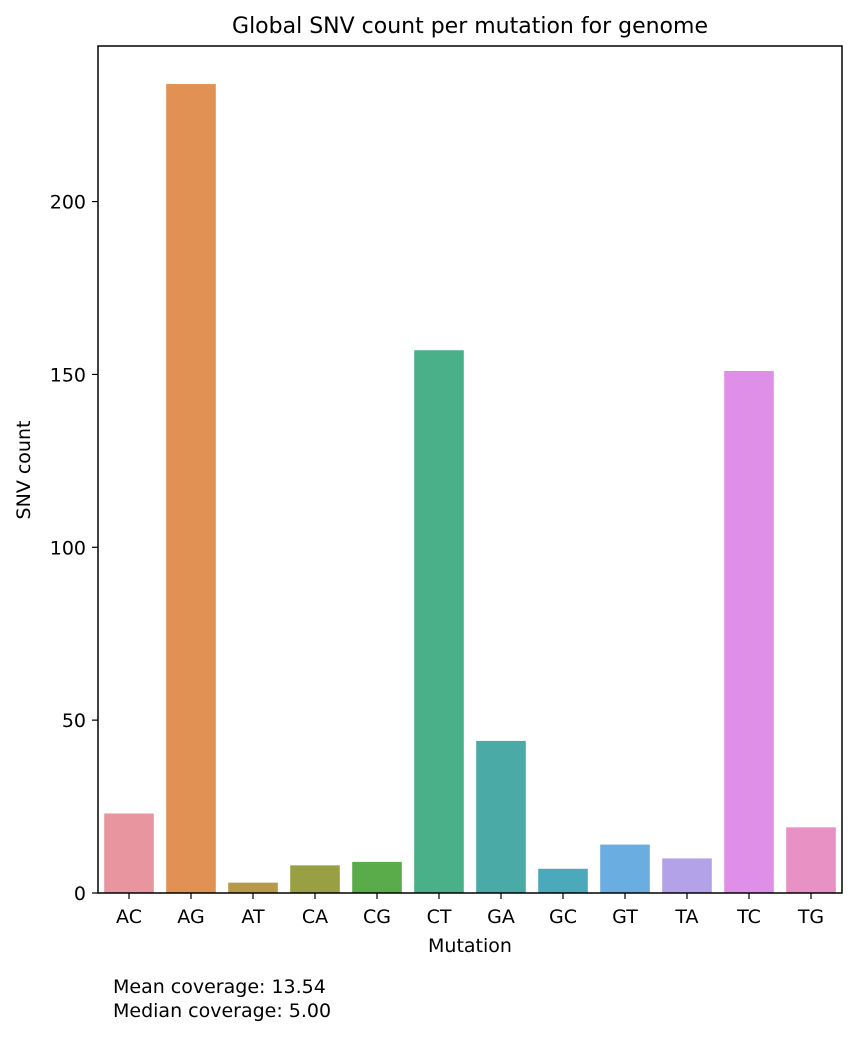 The image size is (857, 1040). What do you see at coordinates (315, 917) in the screenshot?
I see `x-tick-label: CA` at bounding box center [315, 917].